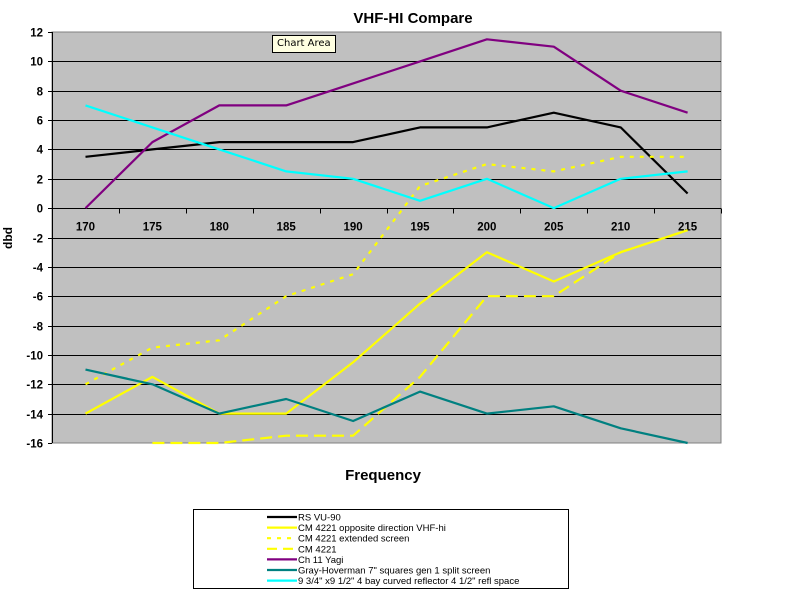  I want to click on legend-item: CM 4221, so click(302, 549).